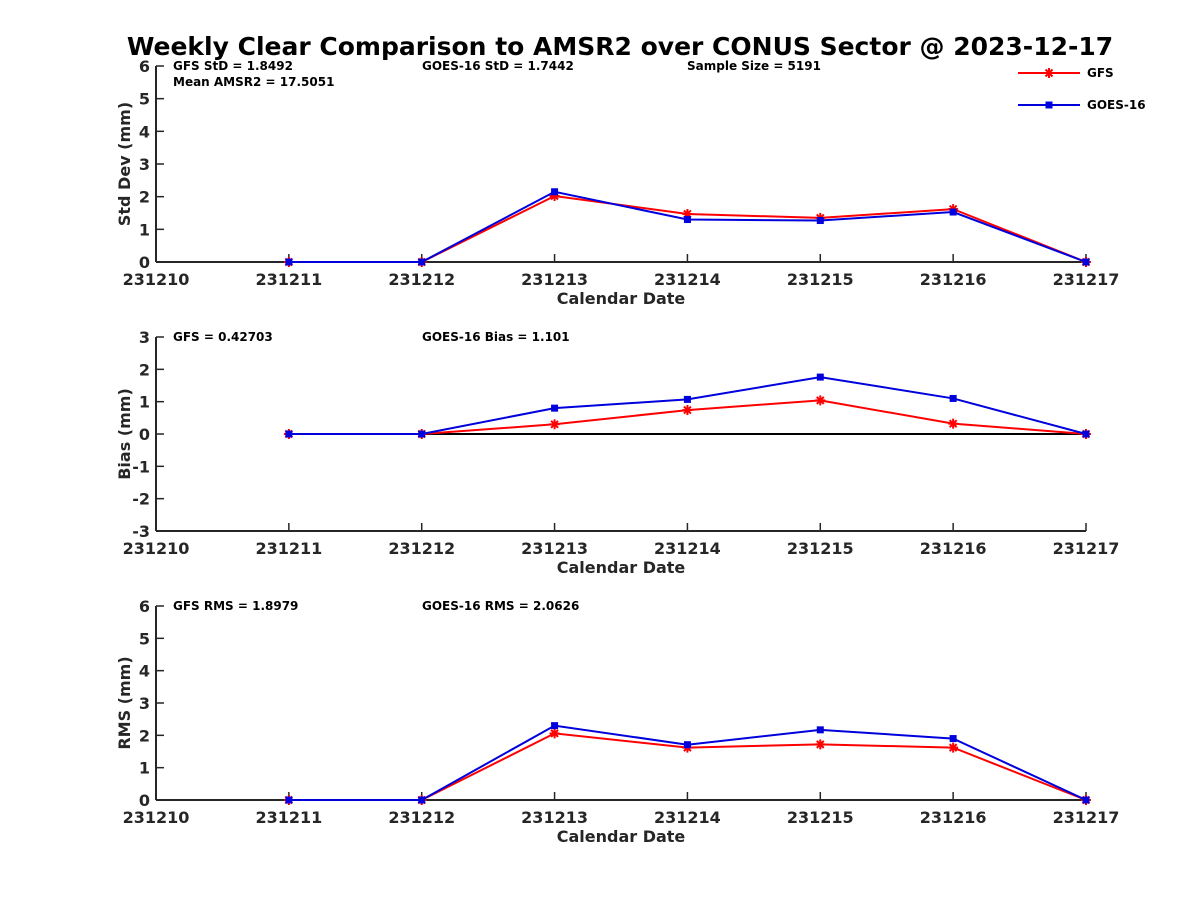 Image resolution: width=1200 pixels, height=900 pixels. Describe the element at coordinates (253, 82) in the screenshot. I see `annotation-mean-amsr2: Mean AMSR2 = 17.5051` at that location.